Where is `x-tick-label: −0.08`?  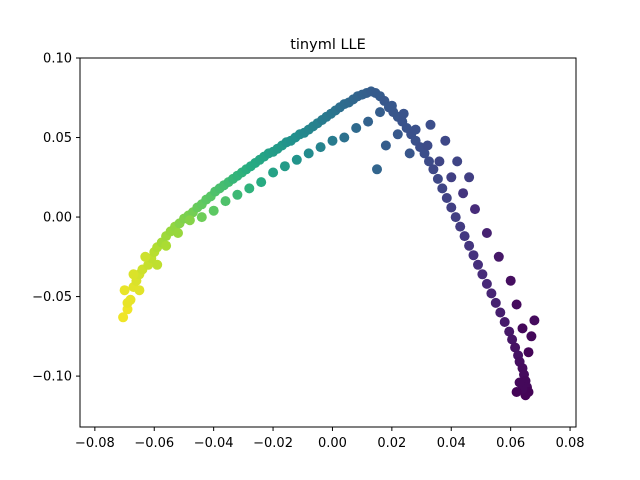 x-tick-label: −0.08 is located at coordinates (95, 443).